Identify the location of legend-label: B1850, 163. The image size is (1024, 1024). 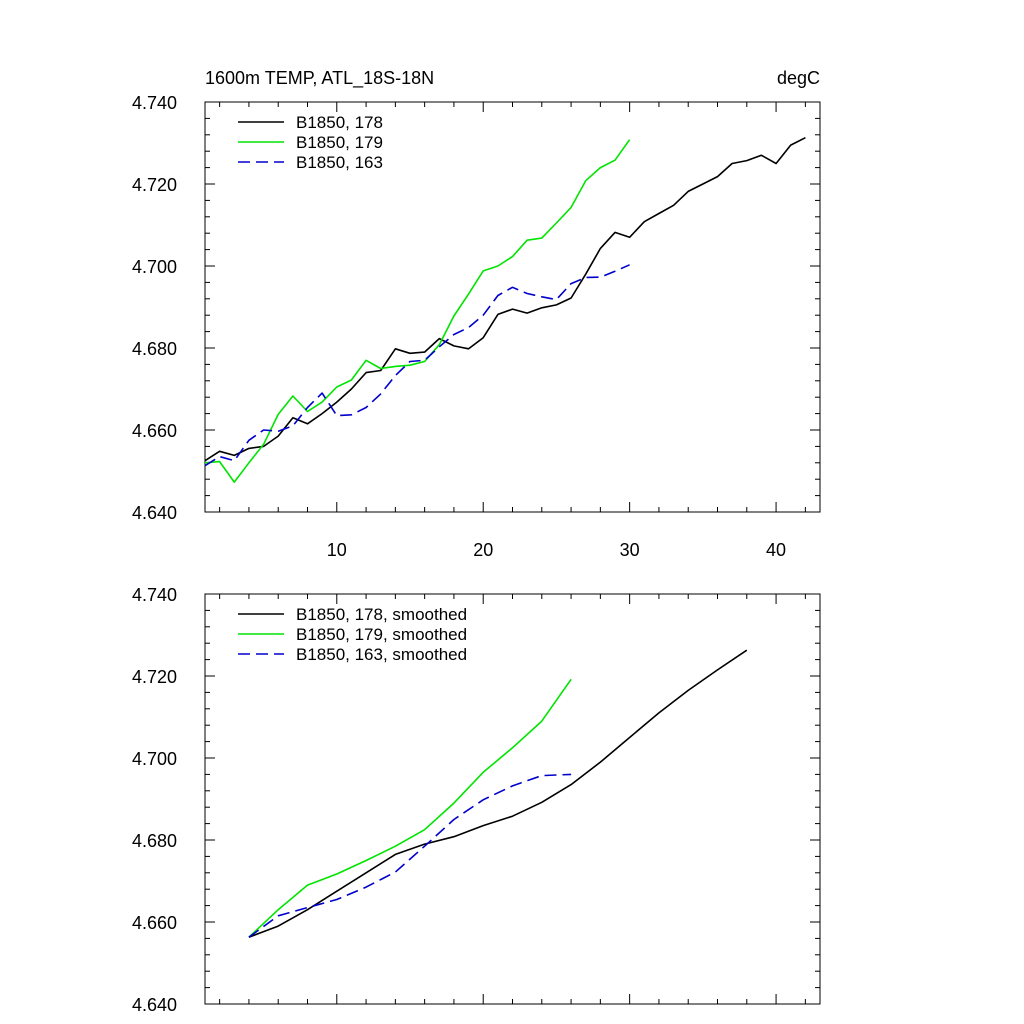
(339, 162).